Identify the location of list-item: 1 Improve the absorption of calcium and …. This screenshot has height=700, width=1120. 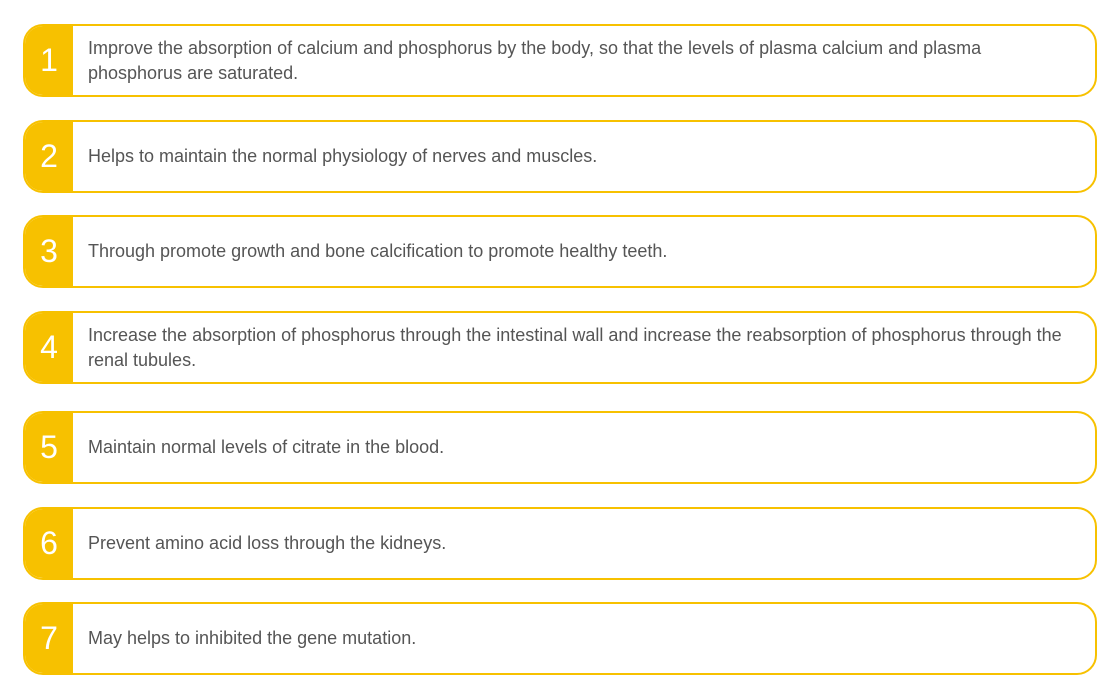
(560, 60).